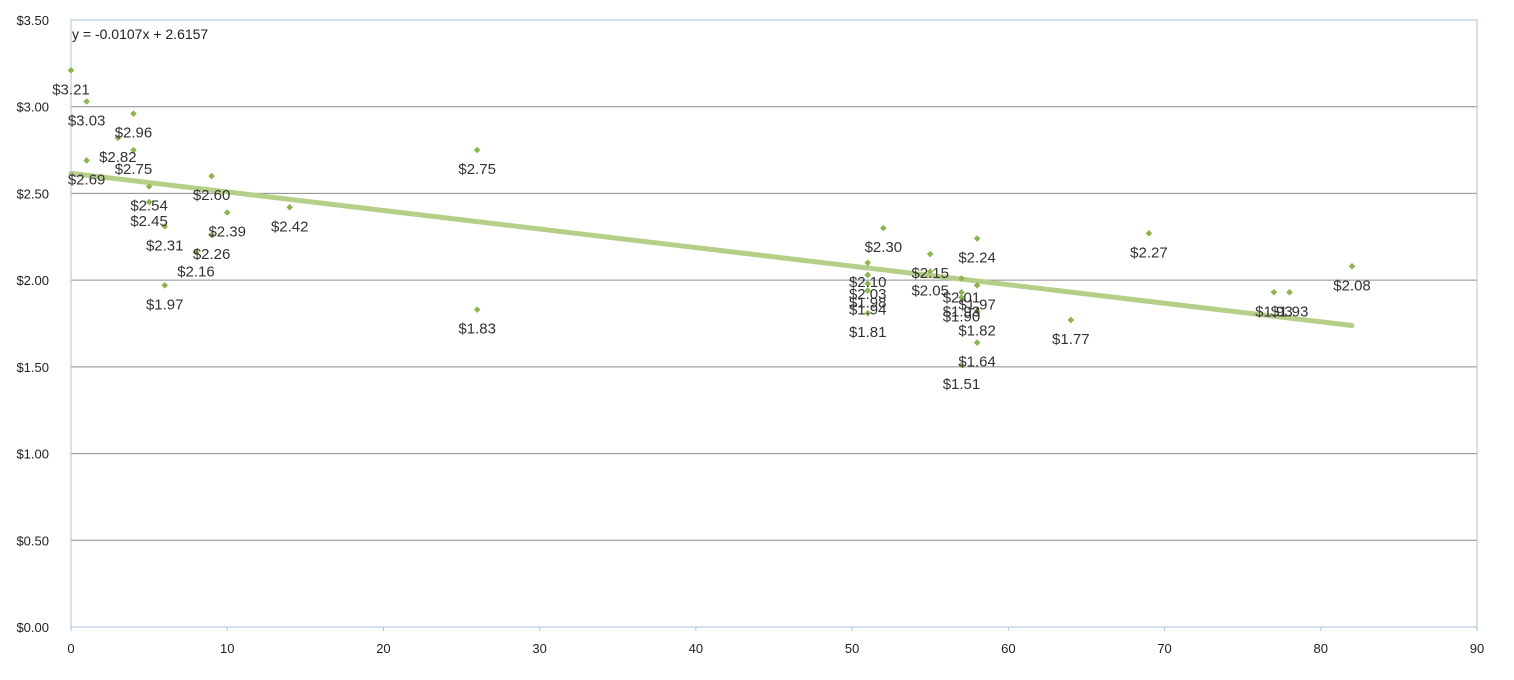  Describe the element at coordinates (539, 648) in the screenshot. I see `x-tick-label: 30` at that location.